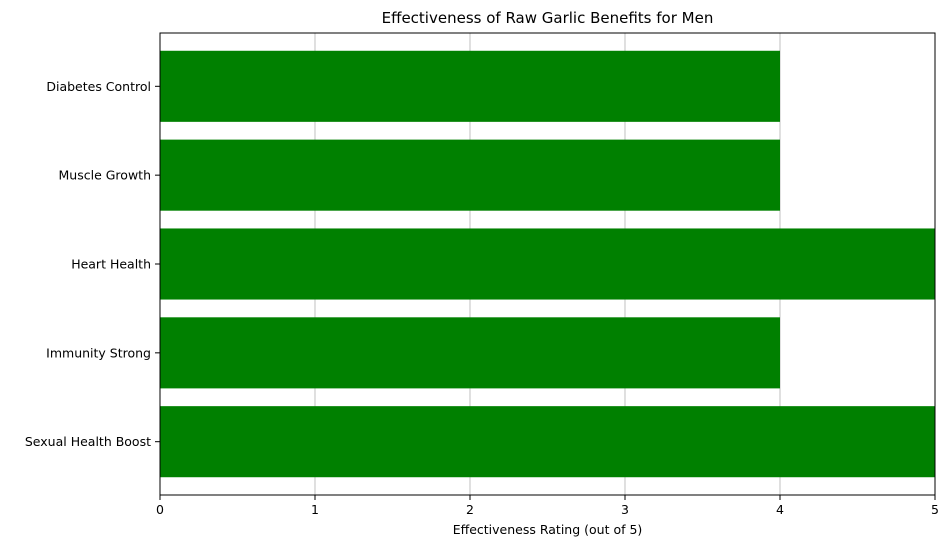 This screenshot has width=949, height=547. Describe the element at coordinates (547, 442) in the screenshot. I see `bar-sexual-health-boost` at that location.